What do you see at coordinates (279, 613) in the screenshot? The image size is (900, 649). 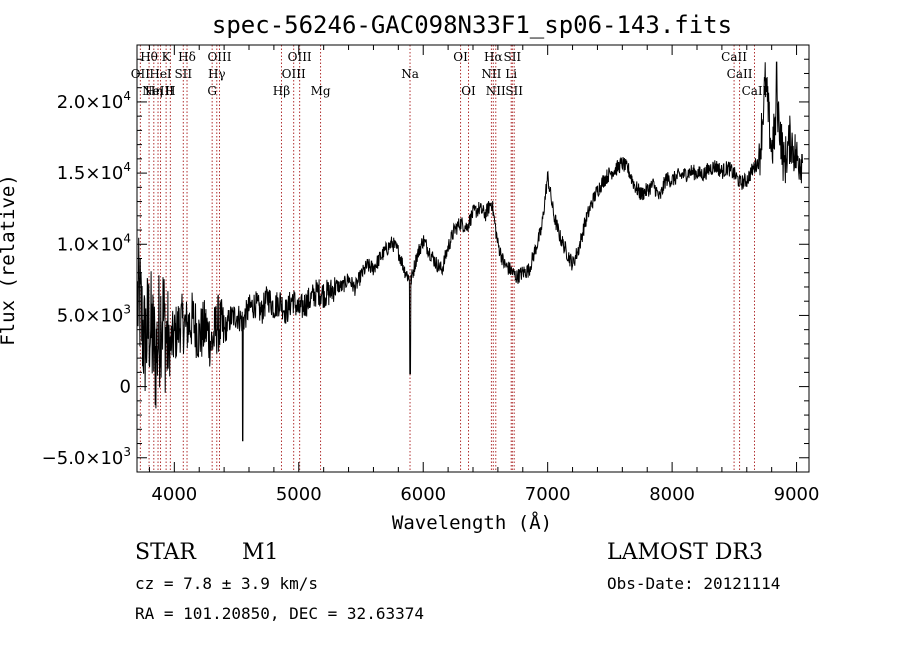 I see `coordinates-info: RA = 101.20850, DEC = 32.63374` at bounding box center [279, 613].